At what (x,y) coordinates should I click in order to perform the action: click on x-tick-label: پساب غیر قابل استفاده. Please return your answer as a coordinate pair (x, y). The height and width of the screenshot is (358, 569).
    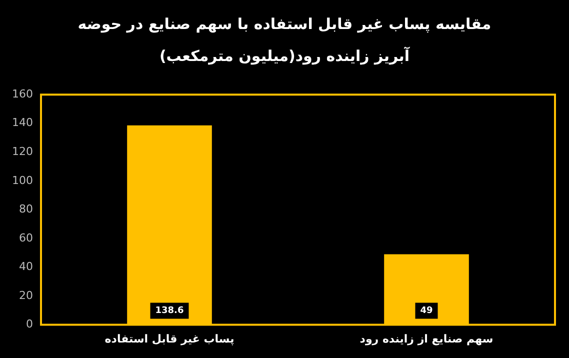
    Looking at the image, I should click on (169, 339).